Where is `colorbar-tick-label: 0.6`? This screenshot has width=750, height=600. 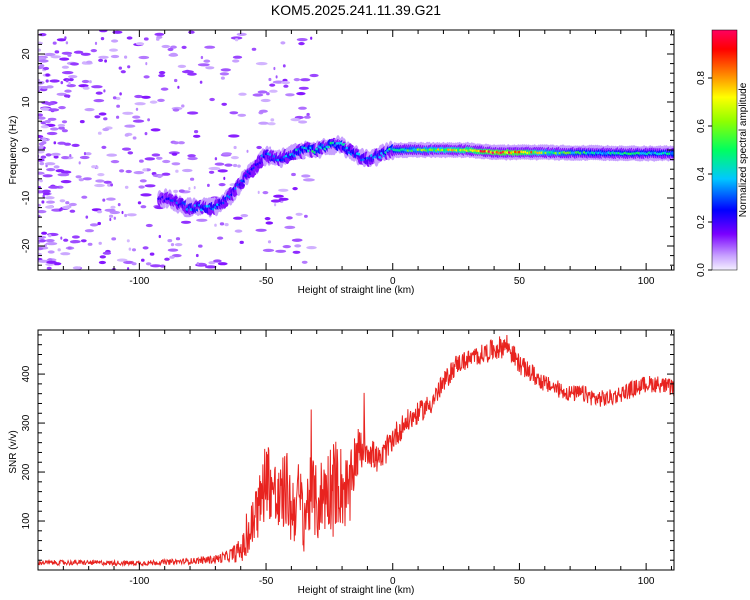
colorbar-tick-label: 0.6 is located at coordinates (701, 126).